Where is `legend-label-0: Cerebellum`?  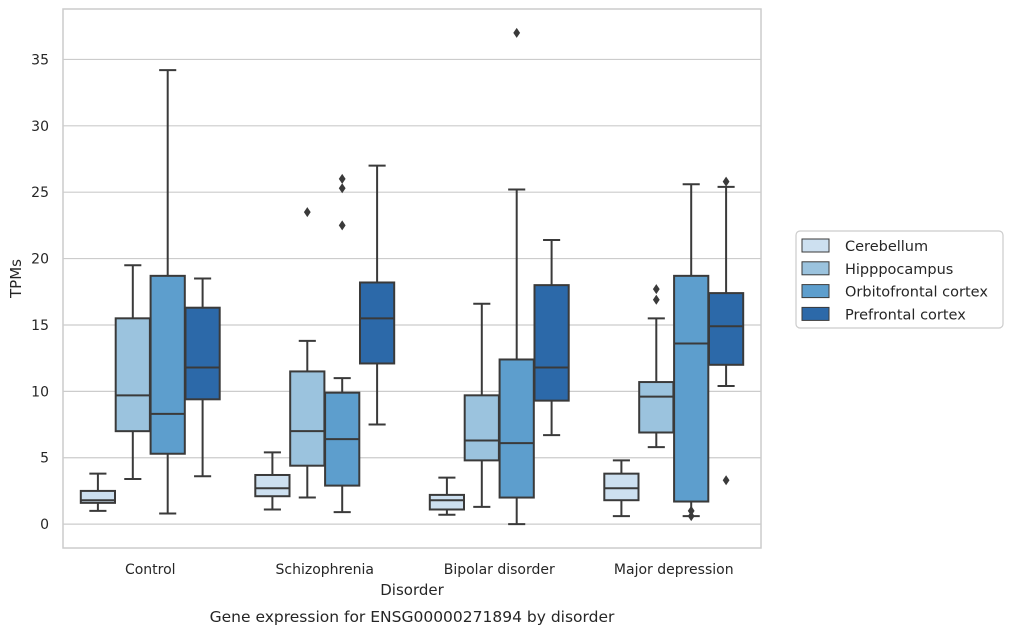 legend-label-0: Cerebellum is located at coordinates (886, 247).